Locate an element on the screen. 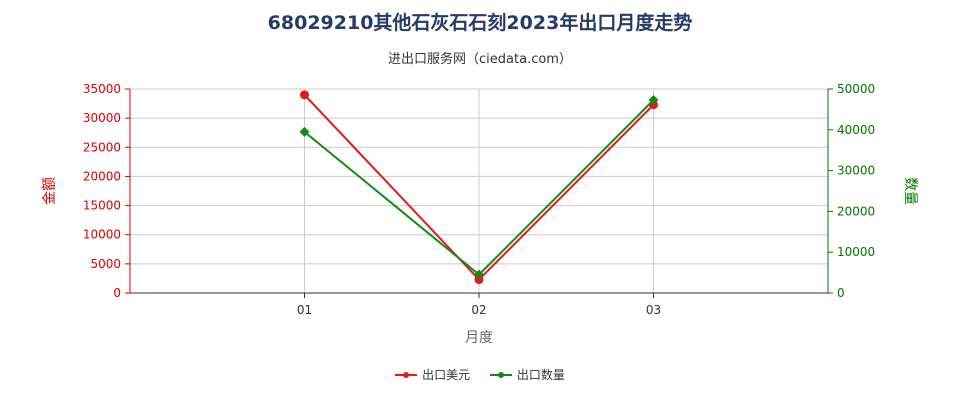  y-right-tick-label: 10000 is located at coordinates (856, 252).